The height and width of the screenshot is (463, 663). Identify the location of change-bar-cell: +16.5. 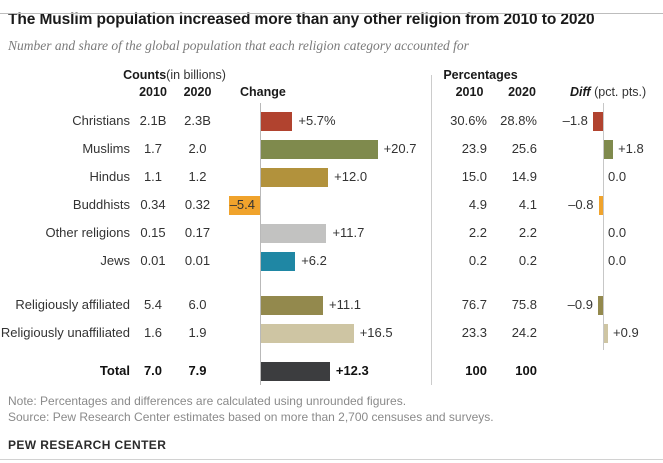
(326, 333).